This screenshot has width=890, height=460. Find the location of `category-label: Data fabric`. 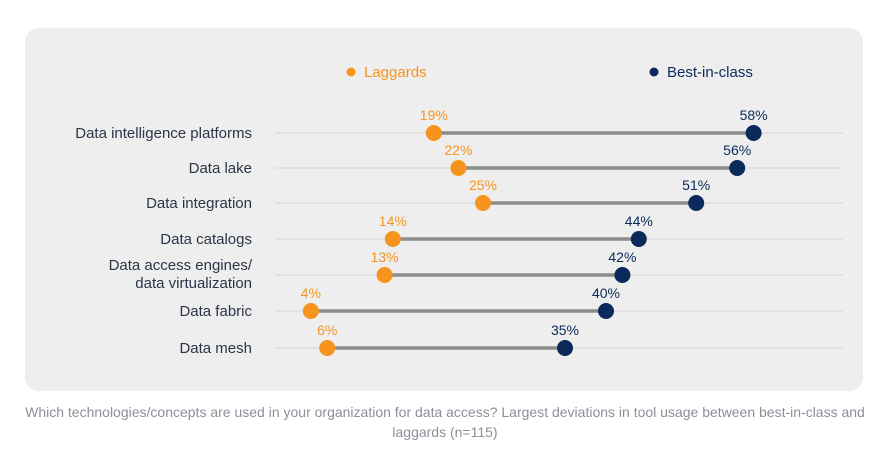

category-label: Data fabric is located at coordinates (215, 311).